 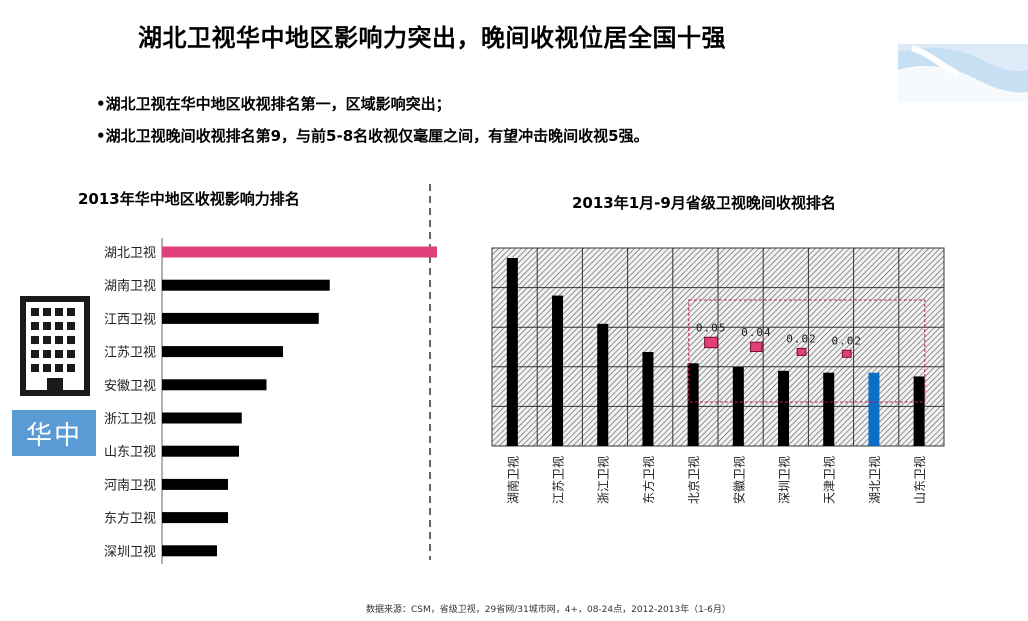 What do you see at coordinates (829, 480) in the screenshot?
I see `category-label: 天津卫视` at bounding box center [829, 480].